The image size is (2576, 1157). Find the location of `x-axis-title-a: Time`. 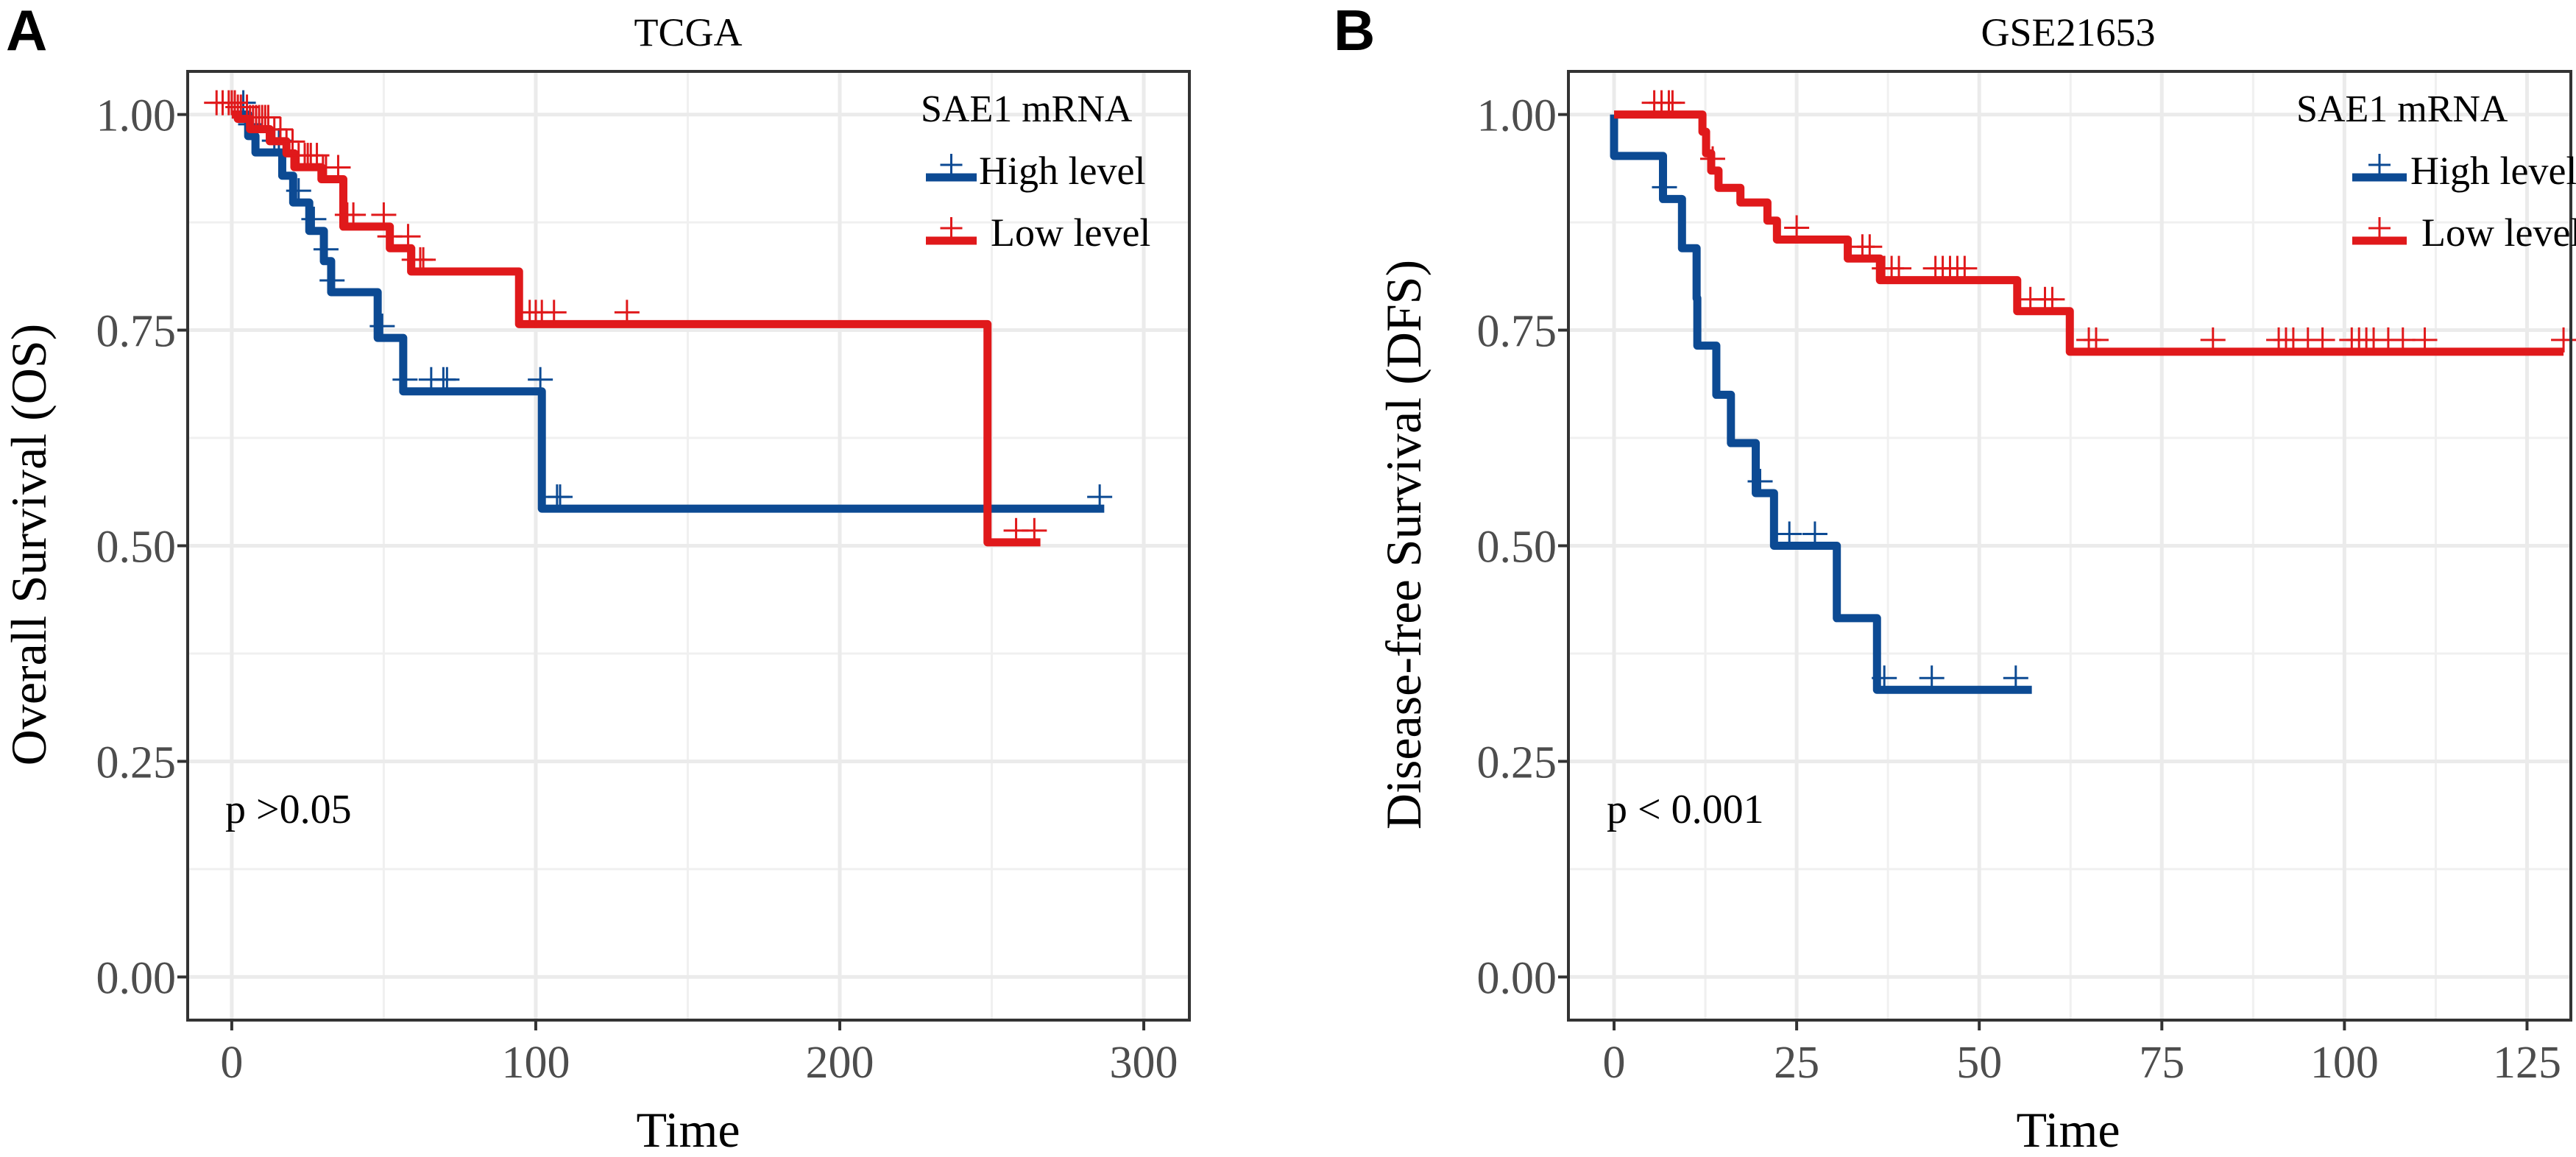

x-axis-title-a: Time is located at coordinates (688, 1129).